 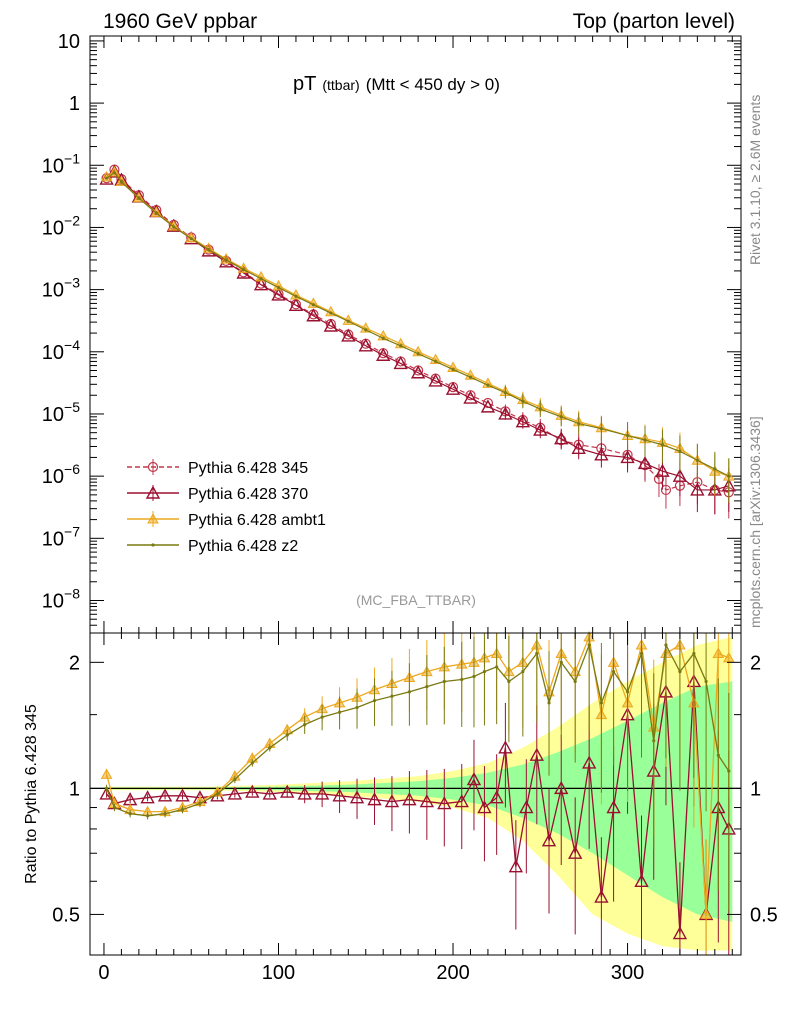 I want to click on x-tick-label: 100, so click(x=278, y=973).